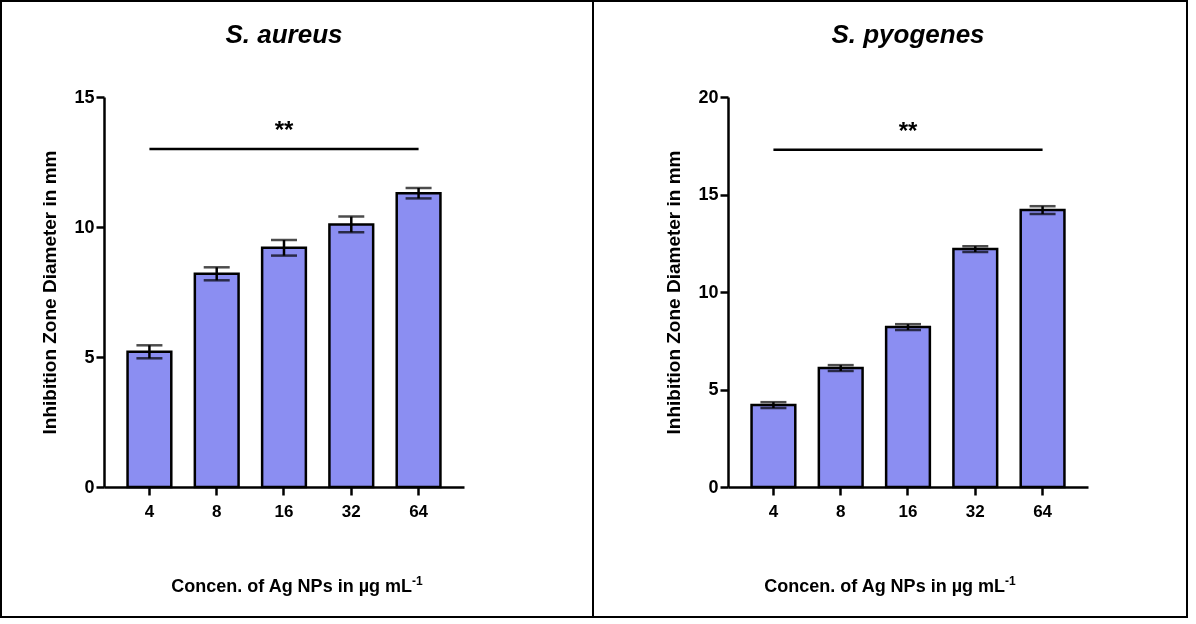 The image size is (1196, 624). What do you see at coordinates (708, 96) in the screenshot?
I see `y-tick-label: 20` at bounding box center [708, 96].